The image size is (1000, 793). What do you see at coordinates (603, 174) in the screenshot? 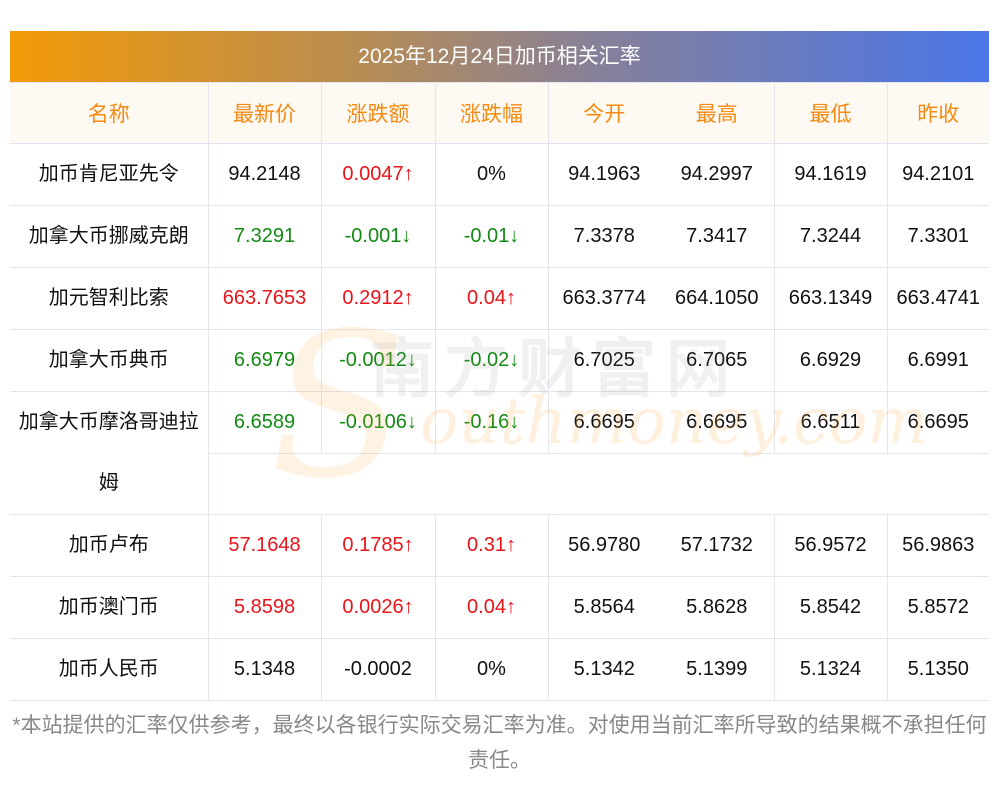
I see `cell-open: 94.1963` at bounding box center [603, 174].